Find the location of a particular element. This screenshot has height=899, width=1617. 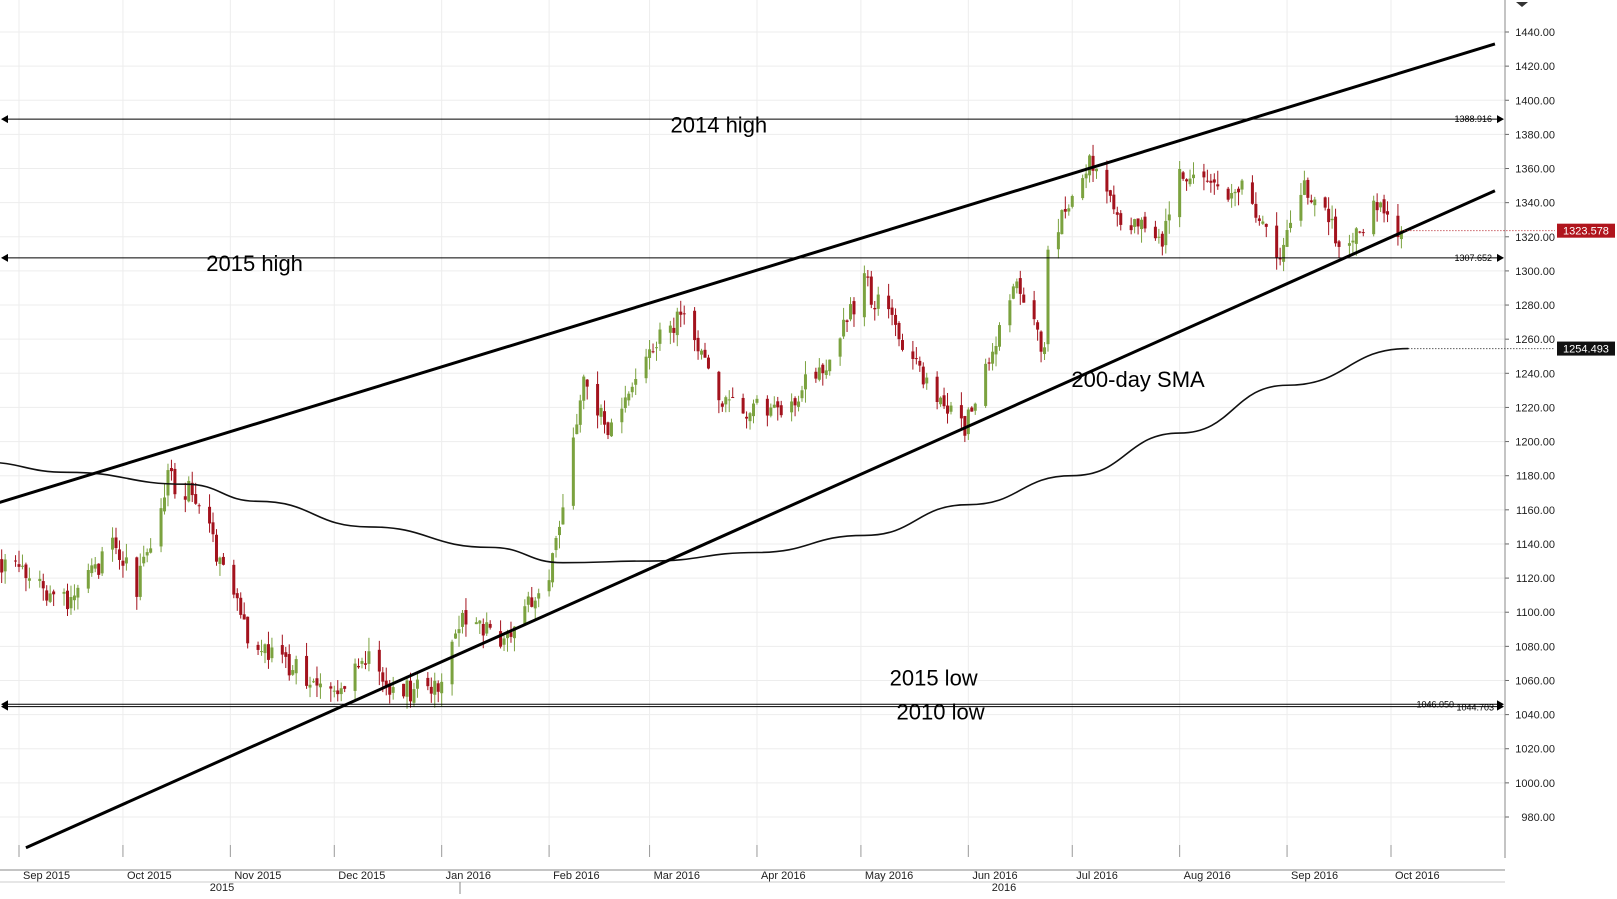

level-label: 1046.050 is located at coordinates (1435, 704).